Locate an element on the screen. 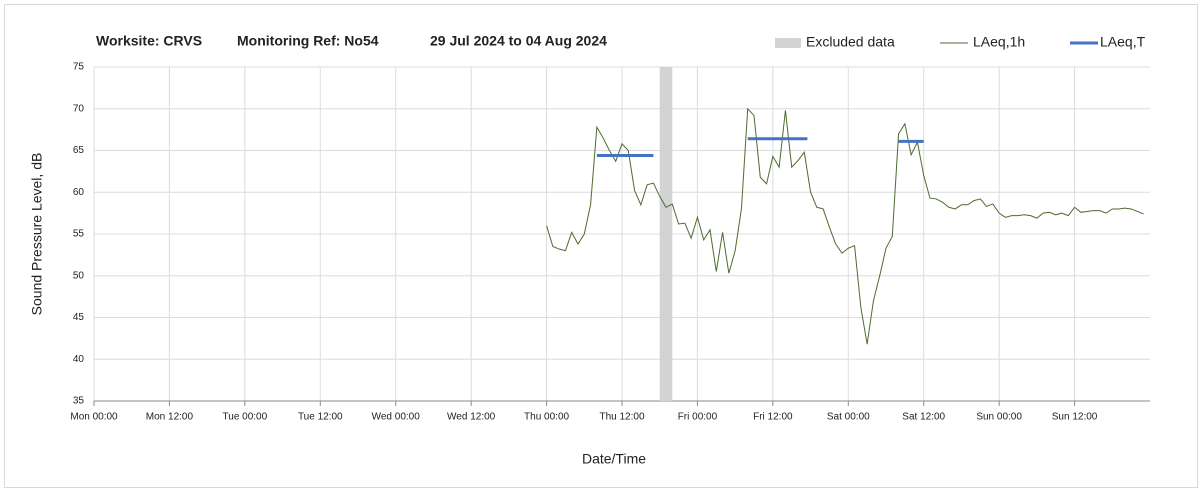 The image size is (1203, 498). x-tick-label: Mon 00:00 is located at coordinates (94, 417).